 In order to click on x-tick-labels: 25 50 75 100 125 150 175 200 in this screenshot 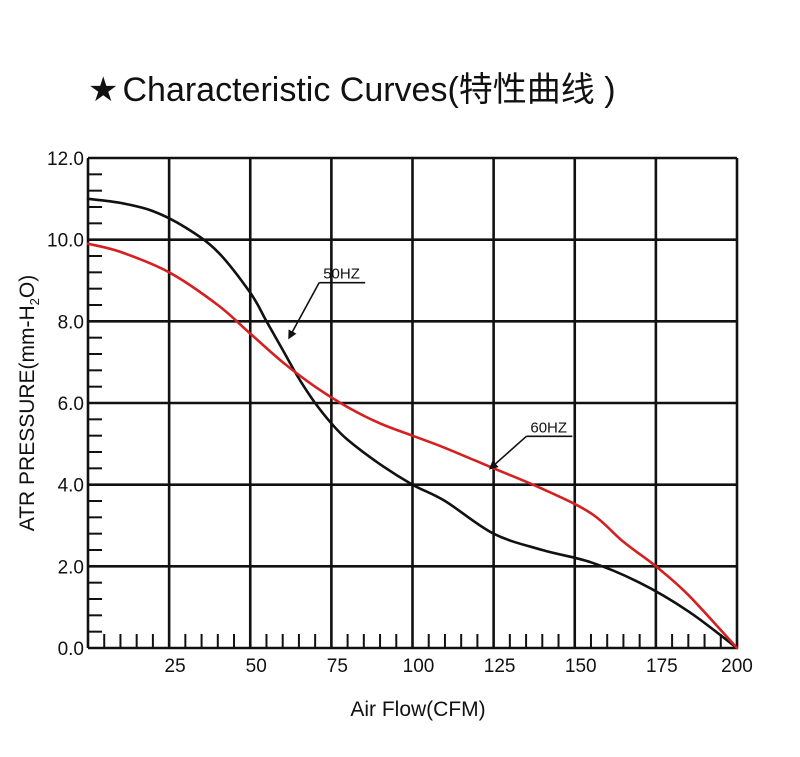, I will do `click(459, 666)`.